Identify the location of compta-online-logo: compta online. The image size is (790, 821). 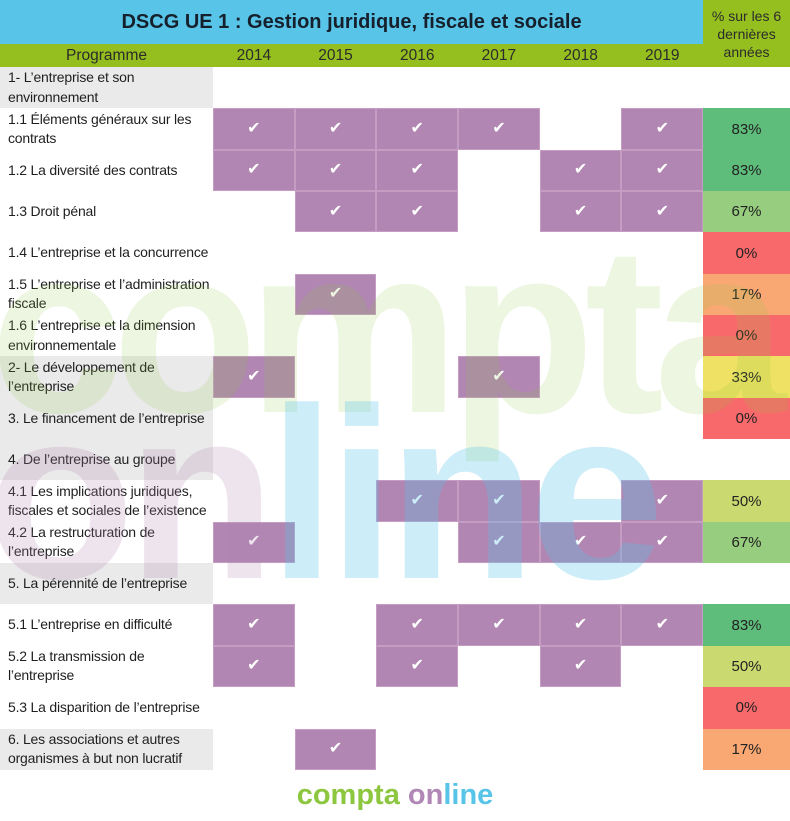
(395, 795).